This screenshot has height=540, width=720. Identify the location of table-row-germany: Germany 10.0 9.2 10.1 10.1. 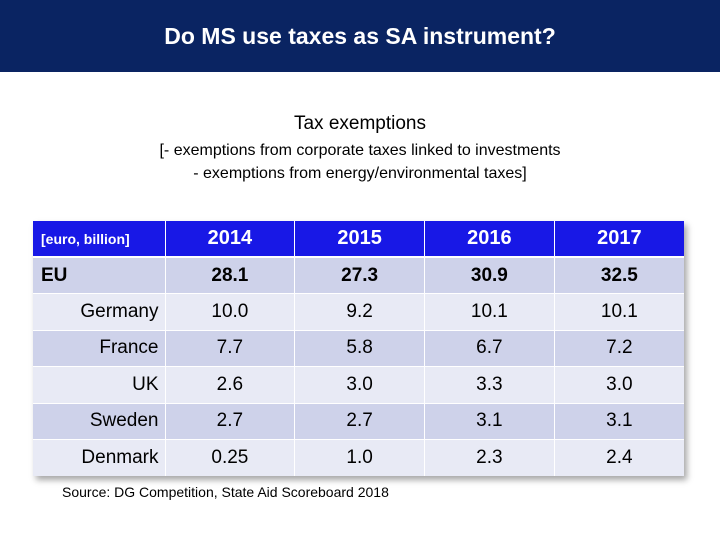
(358, 311).